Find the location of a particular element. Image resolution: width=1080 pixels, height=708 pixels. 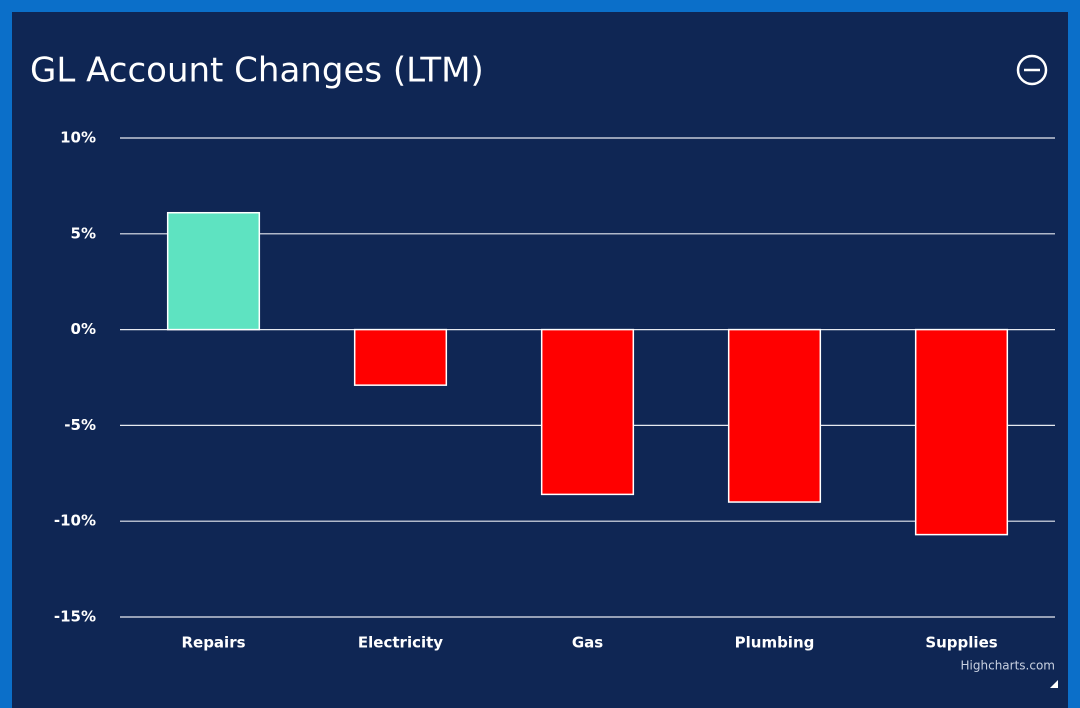

y-tick-label: -10% is located at coordinates (75, 521).